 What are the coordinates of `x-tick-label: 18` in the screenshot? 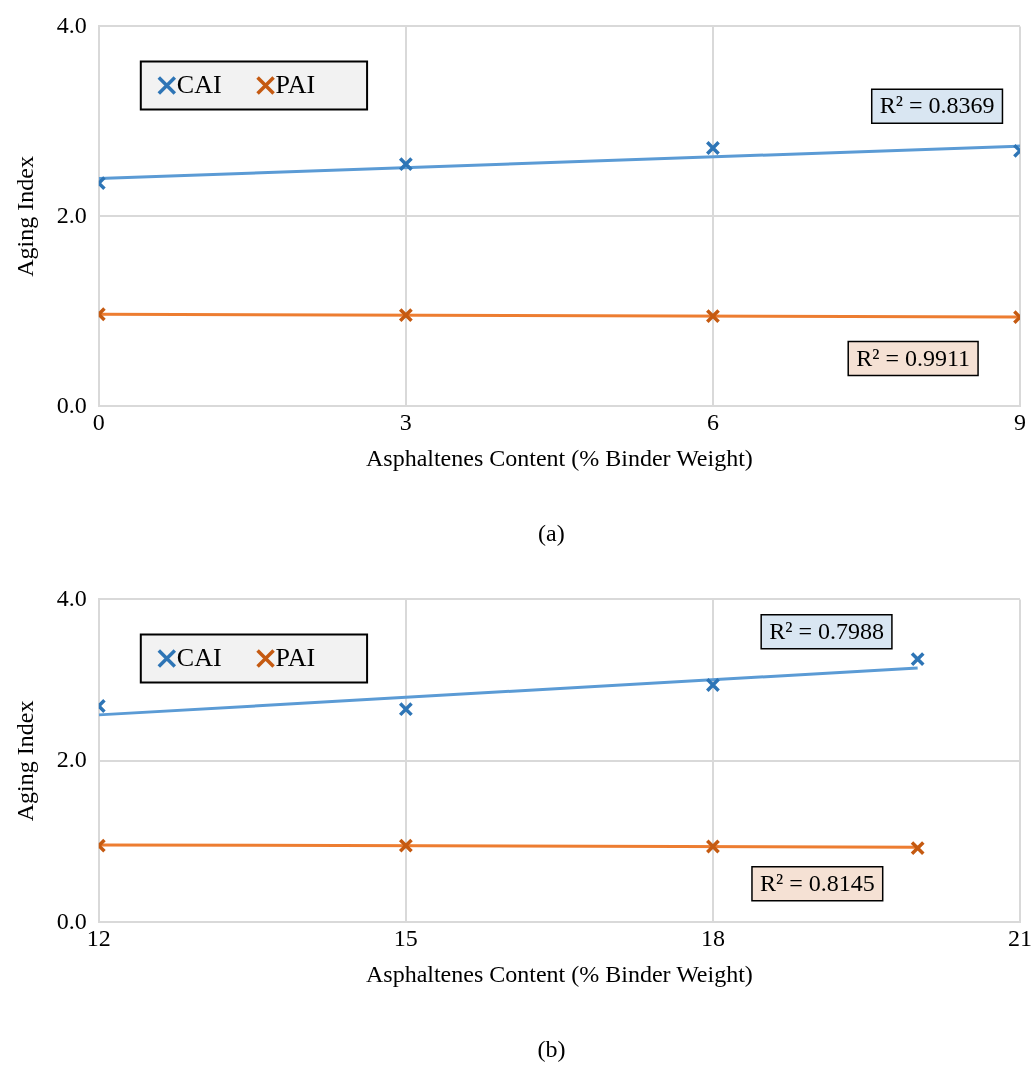 It's located at (712, 938).